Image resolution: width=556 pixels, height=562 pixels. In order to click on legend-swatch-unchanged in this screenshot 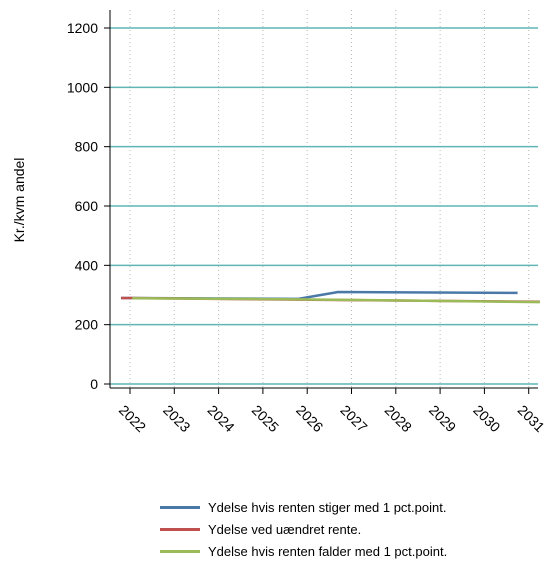, I will do `click(180, 529)`.